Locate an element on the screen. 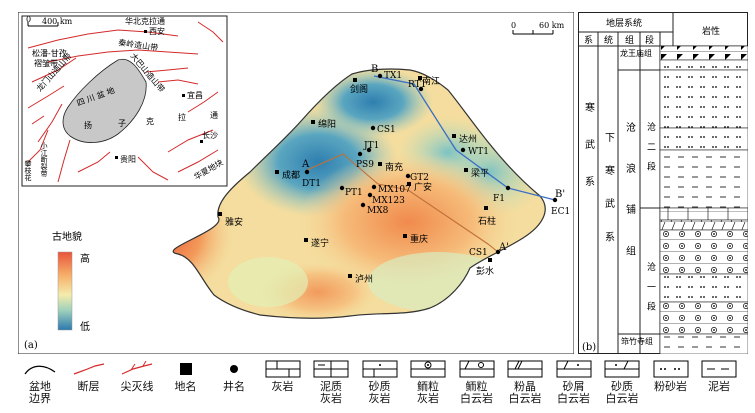  legend-item-sandy-dolomite-a: 砂屑 白云岩 is located at coordinates (574, 382).